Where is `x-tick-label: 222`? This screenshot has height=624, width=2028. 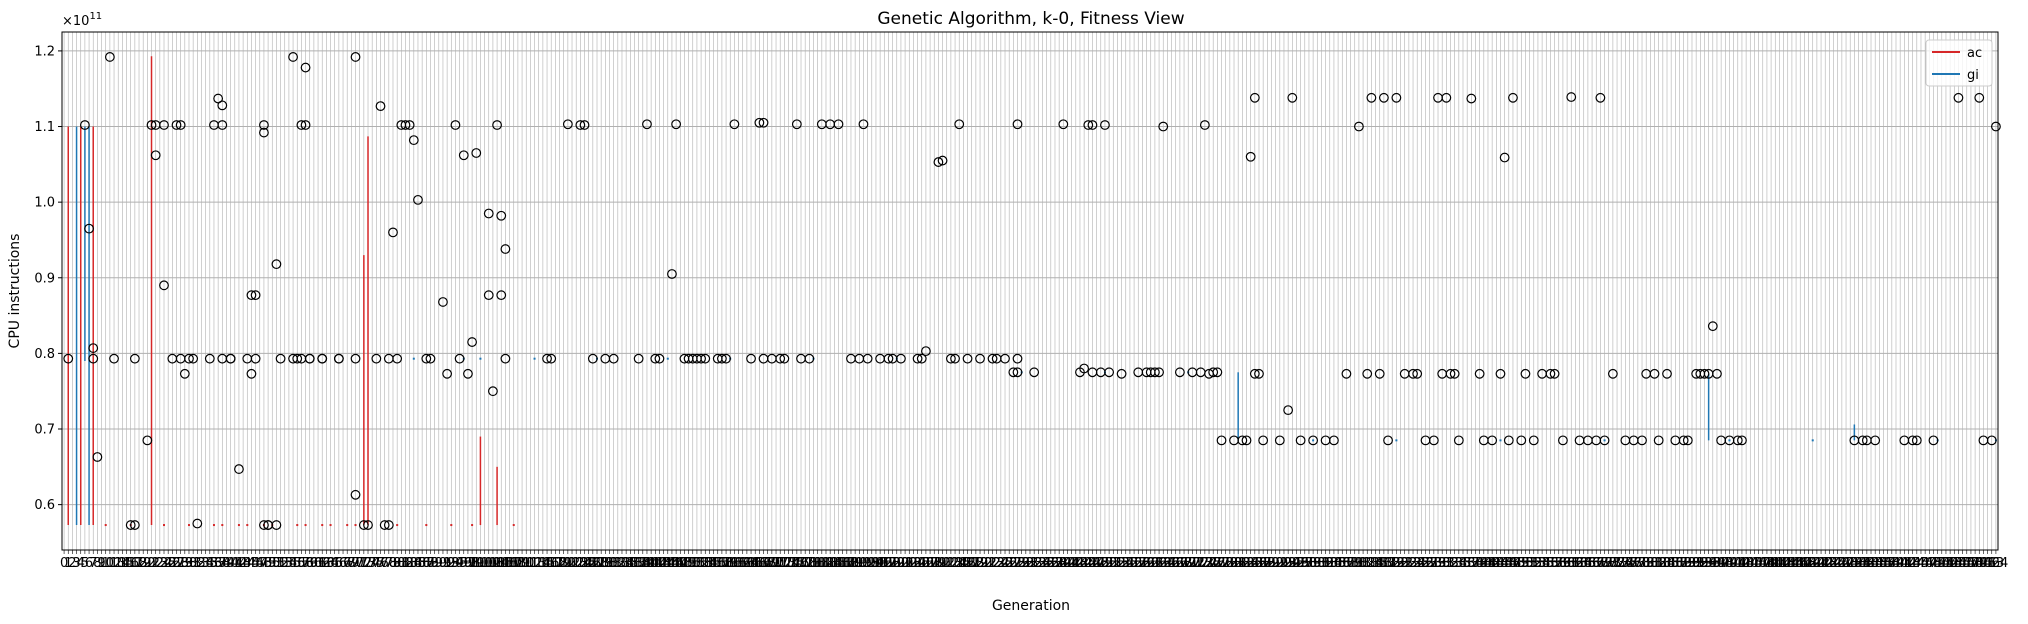
x-tick-label: 222 is located at coordinates (988, 563).